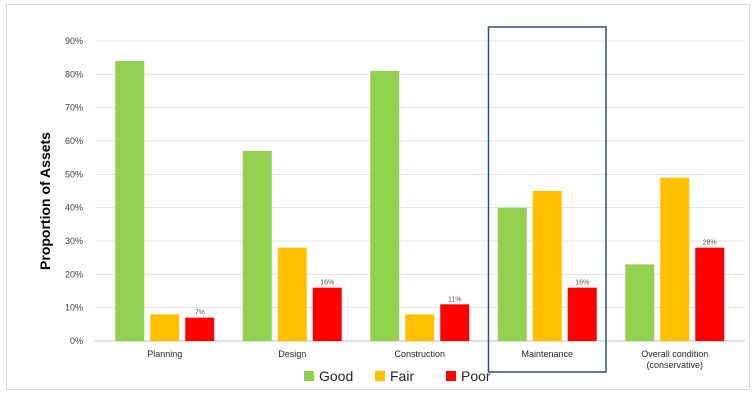 The width and height of the screenshot is (756, 395). What do you see at coordinates (74, 274) in the screenshot?
I see `y-tick-label: 20%` at bounding box center [74, 274].